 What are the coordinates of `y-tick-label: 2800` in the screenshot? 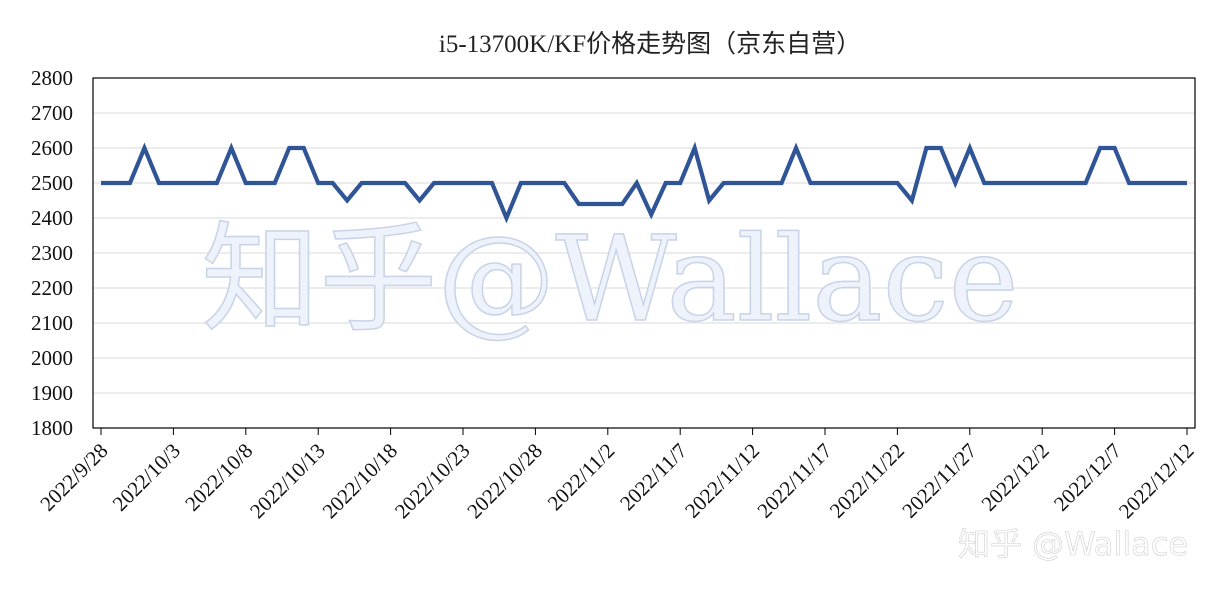 It's located at (52, 78).